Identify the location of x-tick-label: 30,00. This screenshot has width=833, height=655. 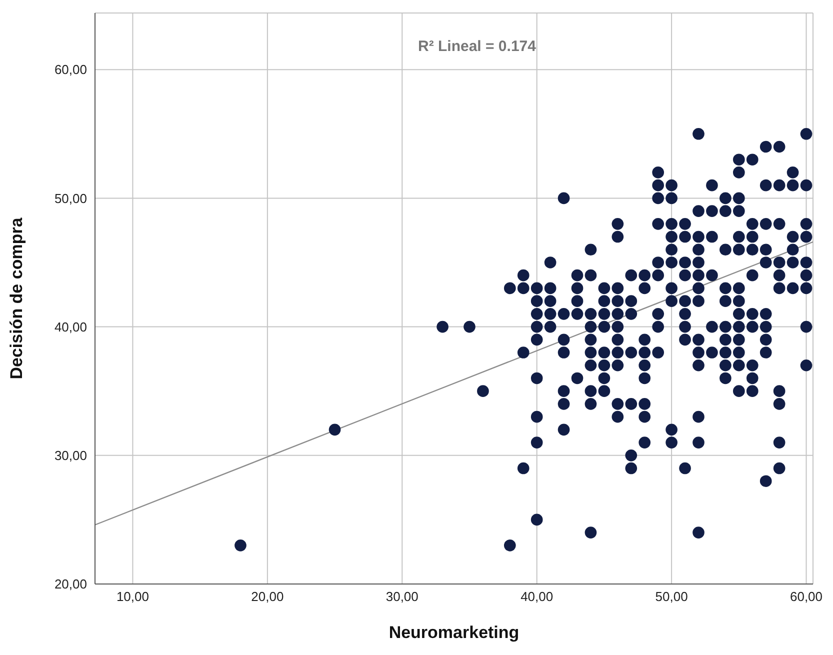
(402, 596).